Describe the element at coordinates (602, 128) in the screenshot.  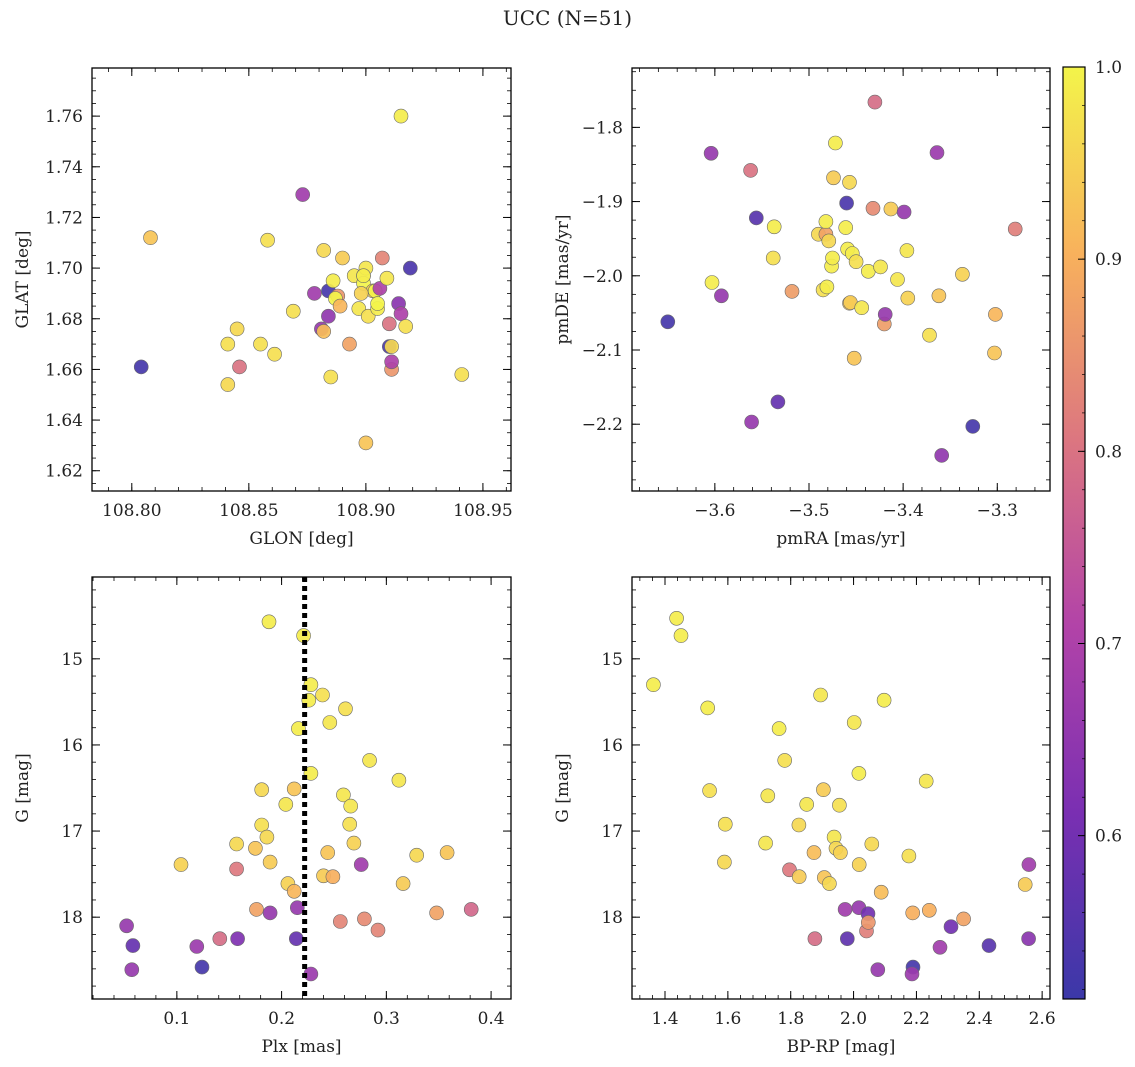
I see `y-tick-label: −1.8` at that location.